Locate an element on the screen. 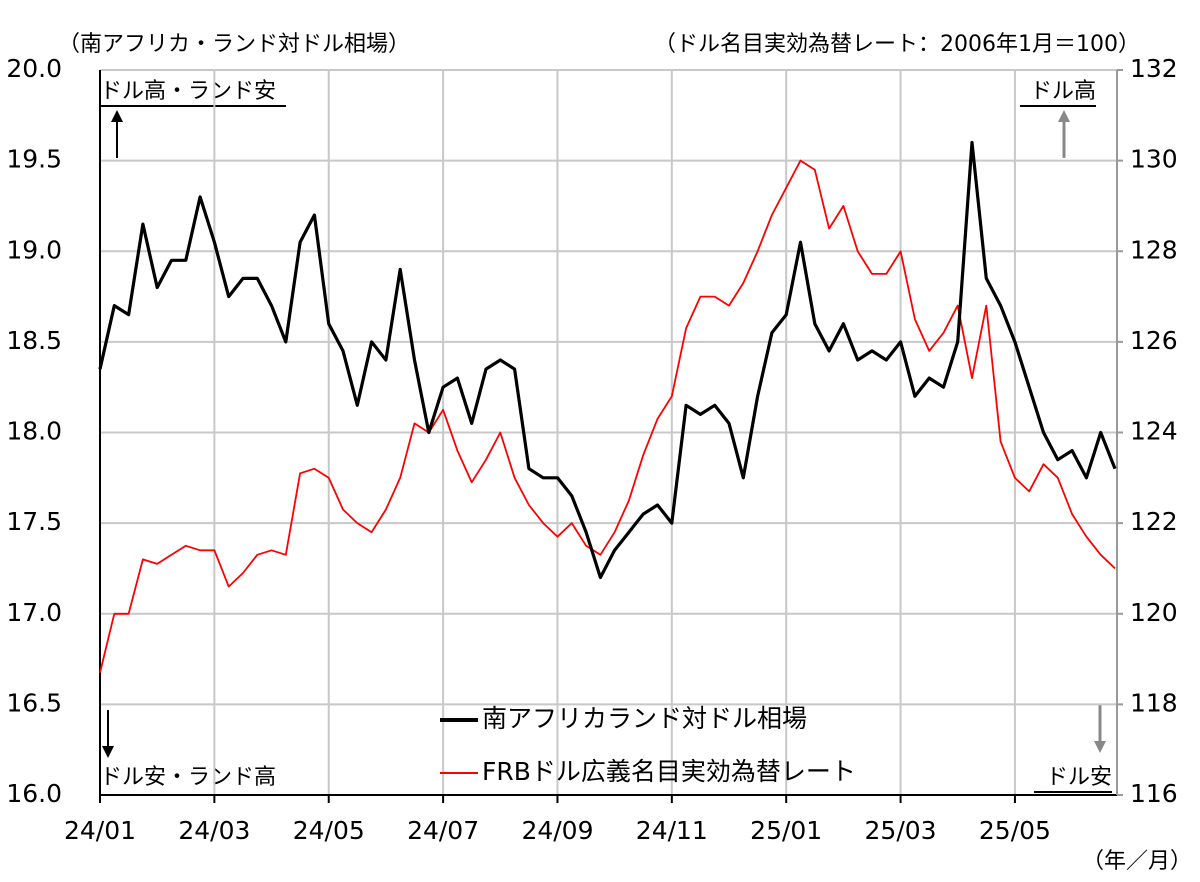 This screenshot has height=882, width=1200. y-axis-title: （南アフリカ・ランド対ドル相場） is located at coordinates (234, 44).